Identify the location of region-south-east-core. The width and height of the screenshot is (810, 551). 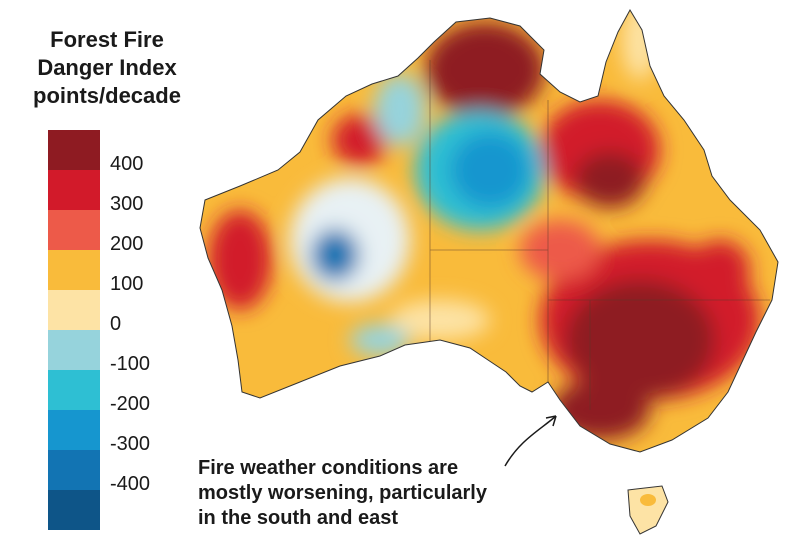
(640, 340).